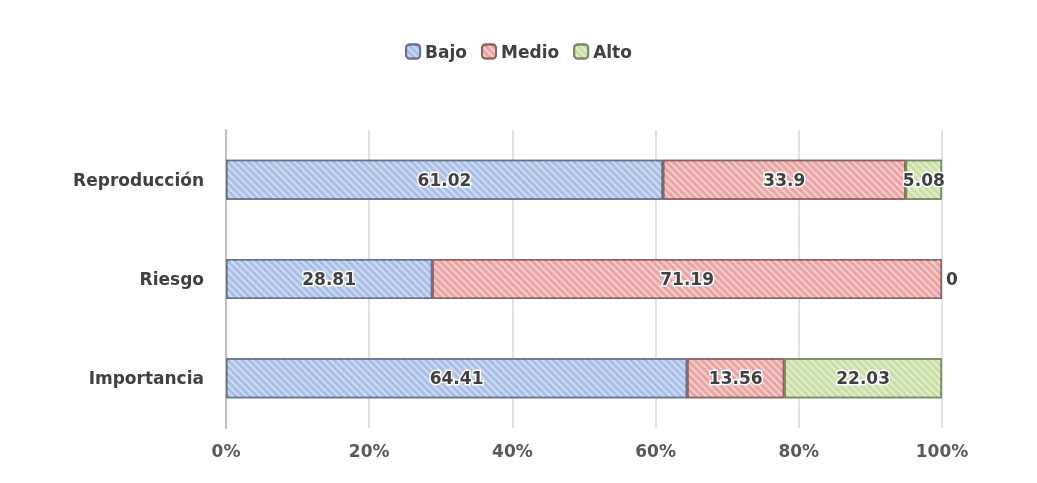 The height and width of the screenshot is (483, 1037). Describe the element at coordinates (446, 51) in the screenshot. I see `legend-label: Bajo` at that location.